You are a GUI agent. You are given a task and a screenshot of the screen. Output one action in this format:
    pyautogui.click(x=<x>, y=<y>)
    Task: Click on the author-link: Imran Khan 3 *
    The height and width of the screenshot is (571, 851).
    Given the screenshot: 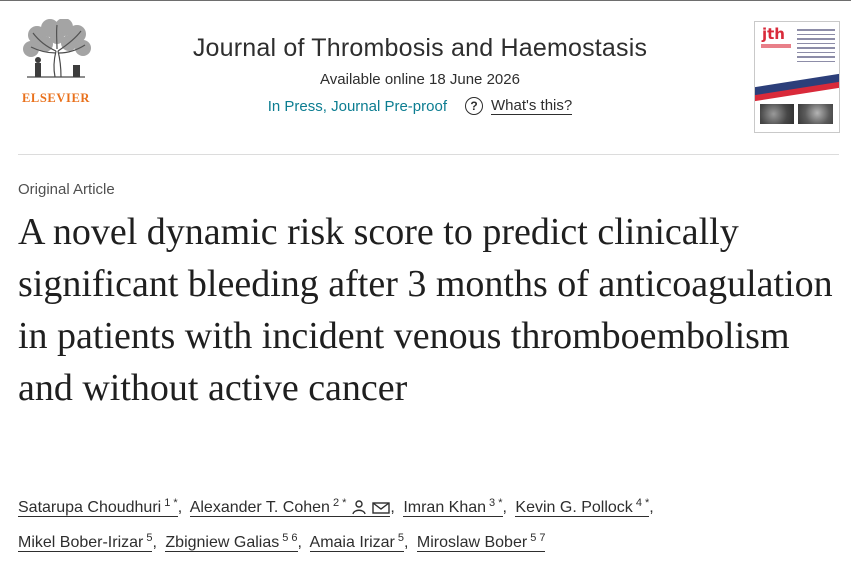 What is the action you would take?
    pyautogui.click(x=453, y=507)
    